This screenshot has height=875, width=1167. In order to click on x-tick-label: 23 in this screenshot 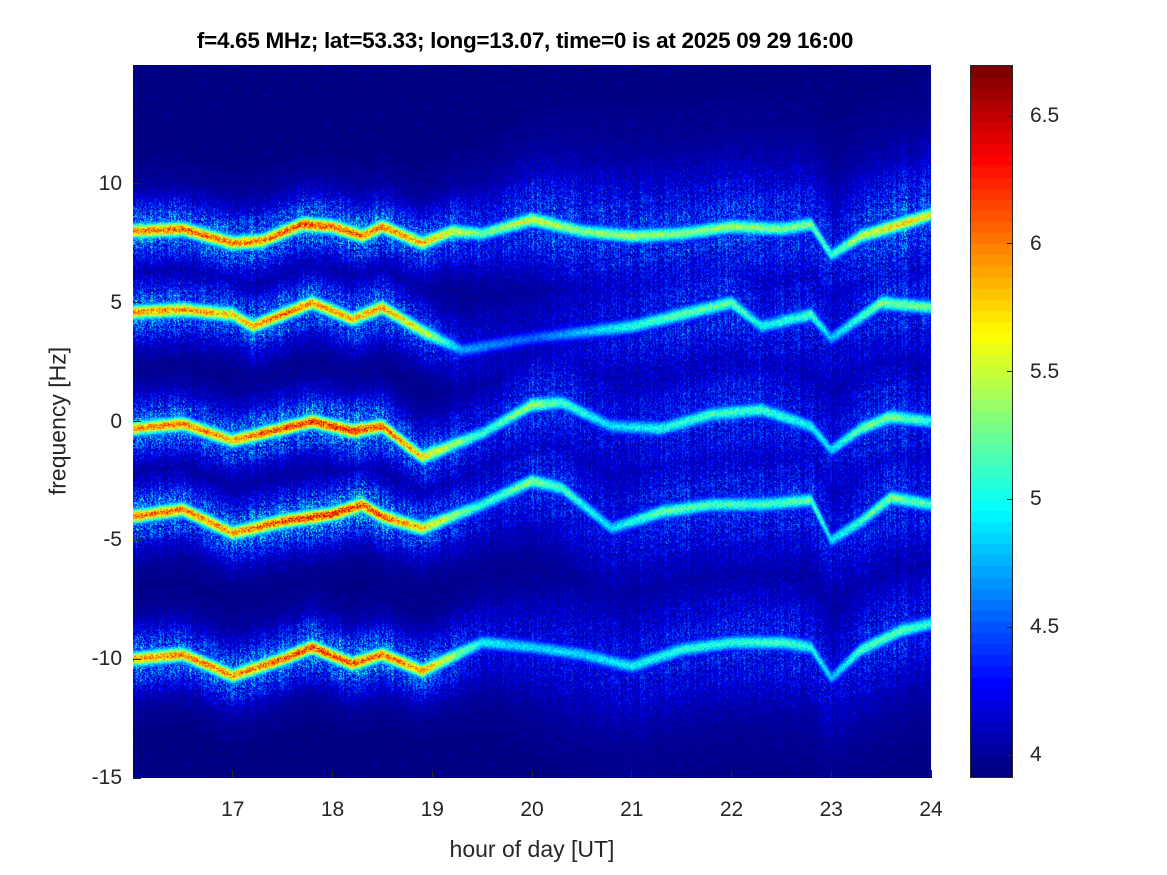, I will do `click(831, 809)`.